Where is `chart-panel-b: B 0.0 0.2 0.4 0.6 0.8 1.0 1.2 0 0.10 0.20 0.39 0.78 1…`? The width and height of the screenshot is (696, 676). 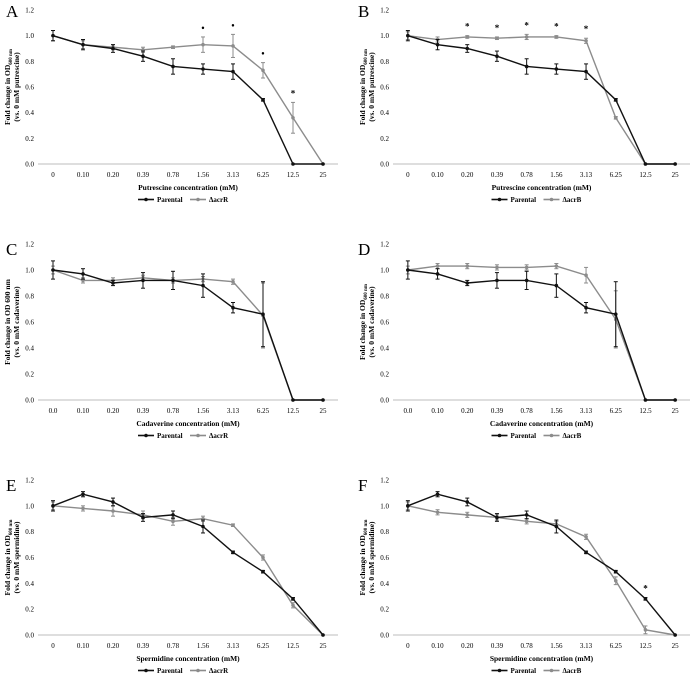 chart-panel-b: B 0.0 0.2 0.4 0.6 0.8 1.0 1.2 0 0.10 0.20 0.39 0.78 1… is located at coordinates (524, 103).